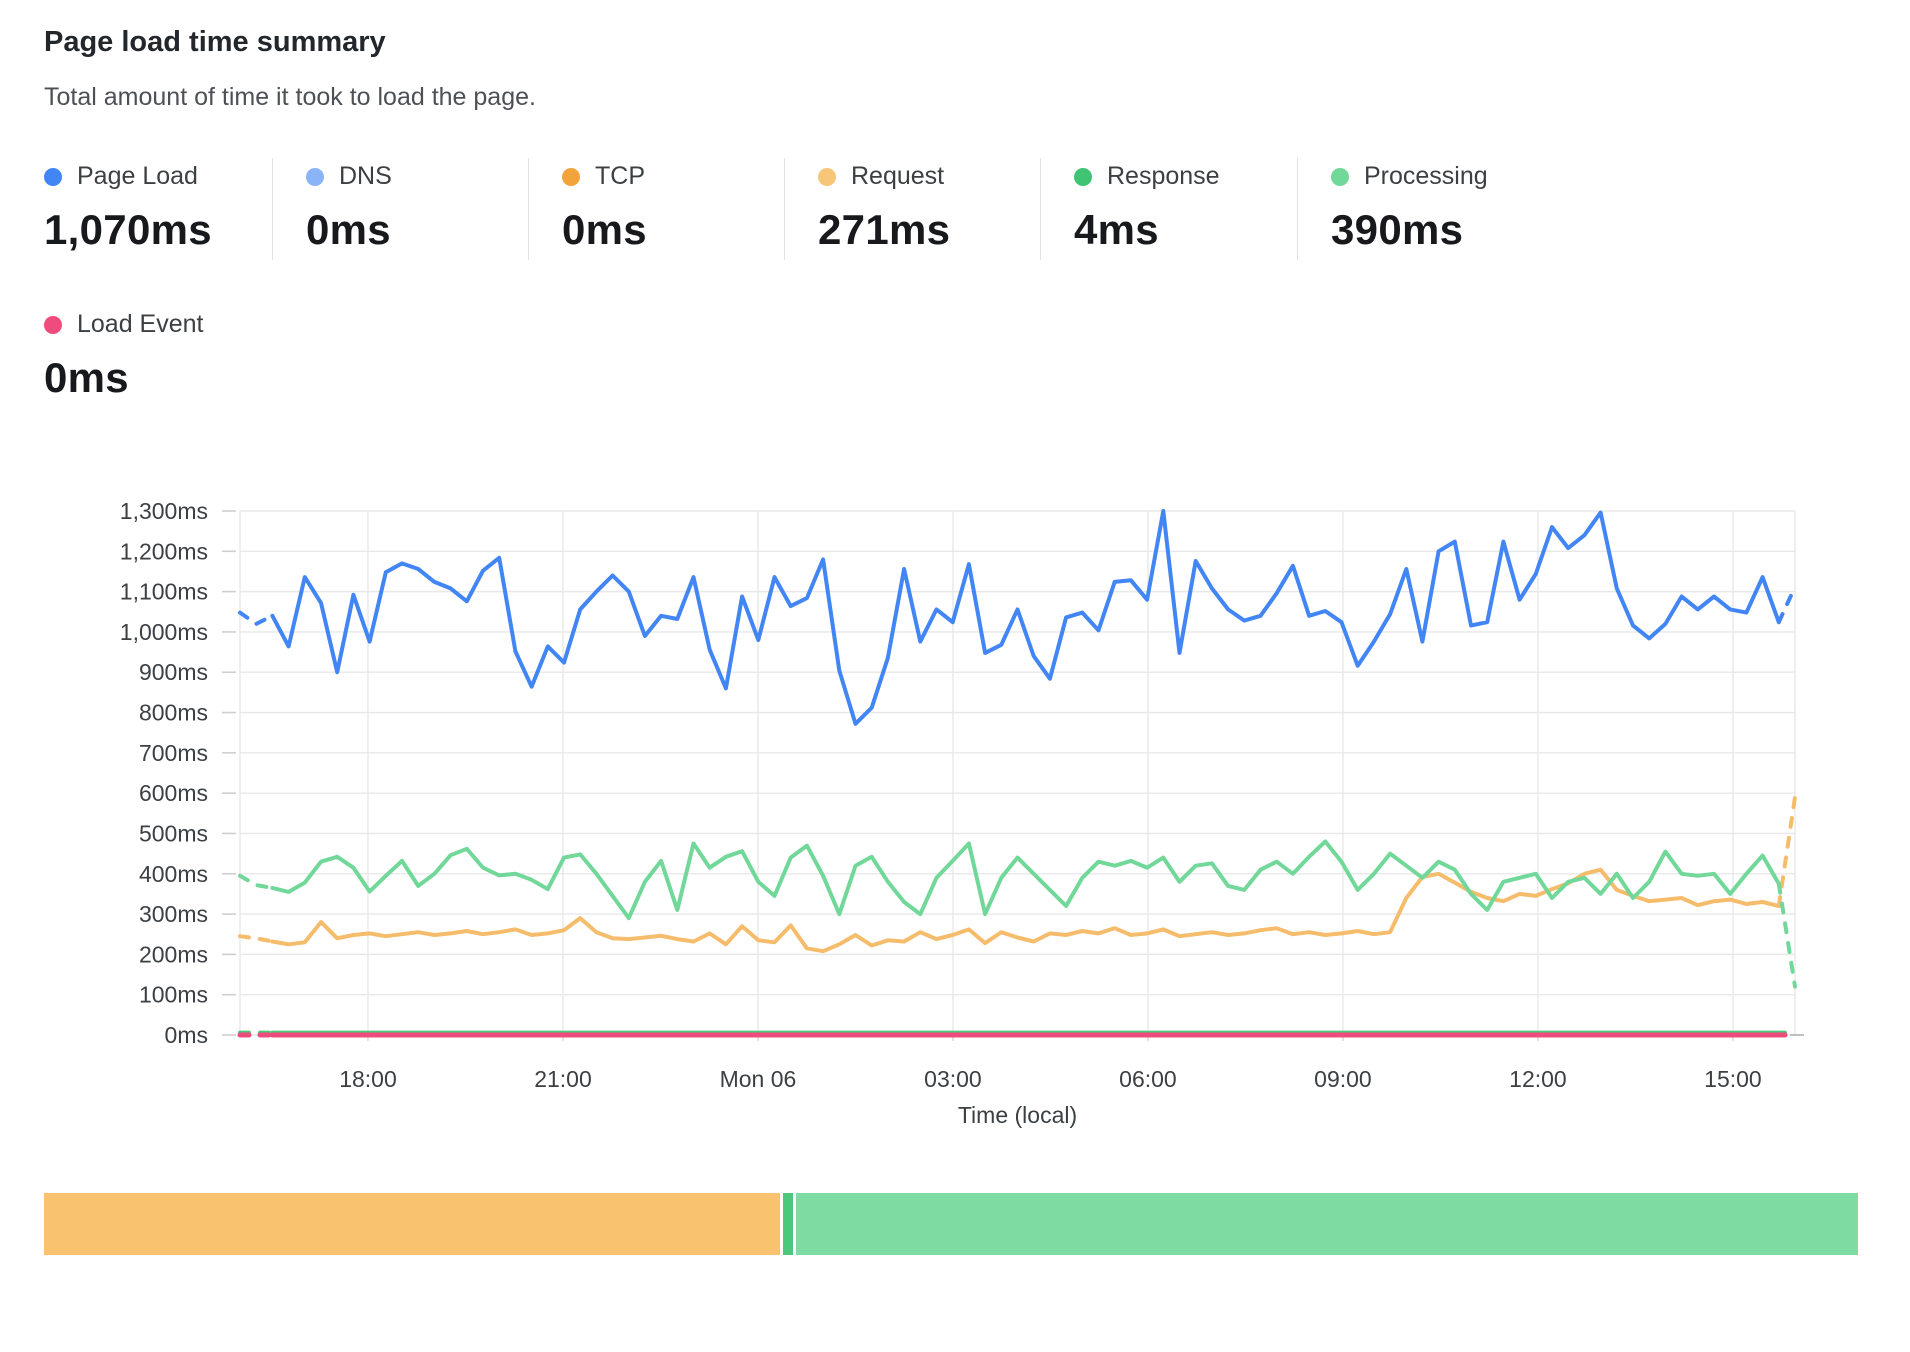 Image resolution: width=1910 pixels, height=1352 pixels. What do you see at coordinates (898, 176) in the screenshot?
I see `metric-label: Request` at bounding box center [898, 176].